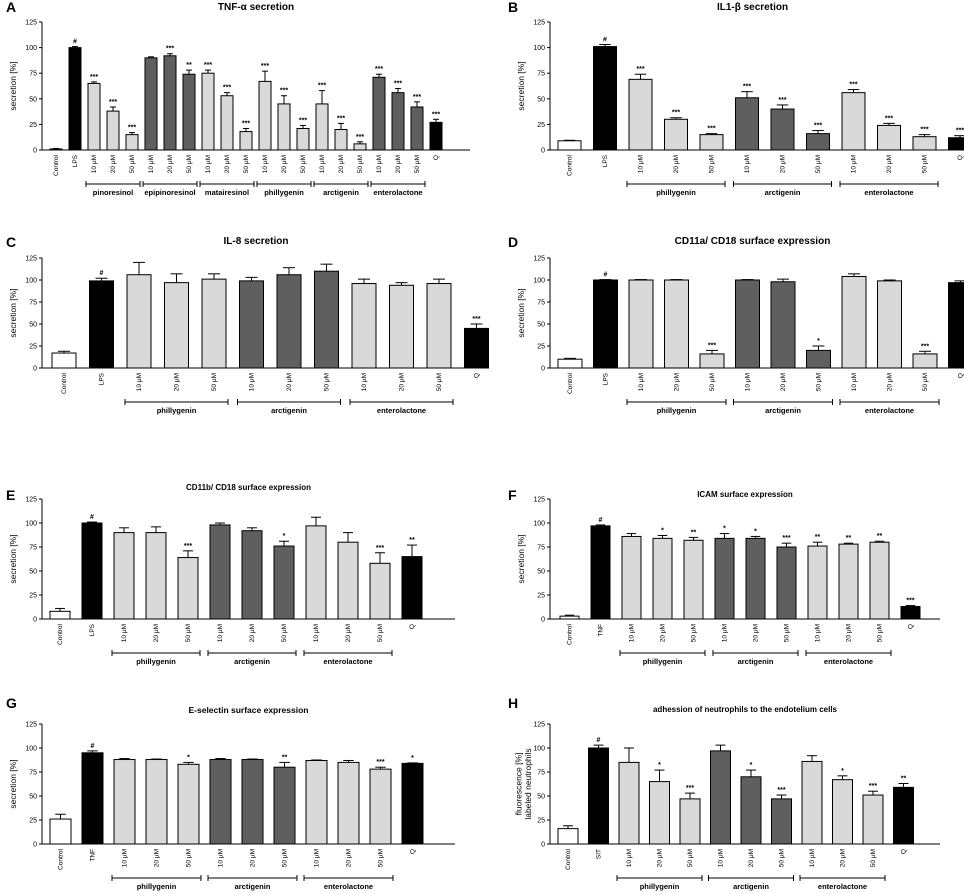  I want to click on chart-title: CD11b/ CD18 surface expression, so click(248, 487).